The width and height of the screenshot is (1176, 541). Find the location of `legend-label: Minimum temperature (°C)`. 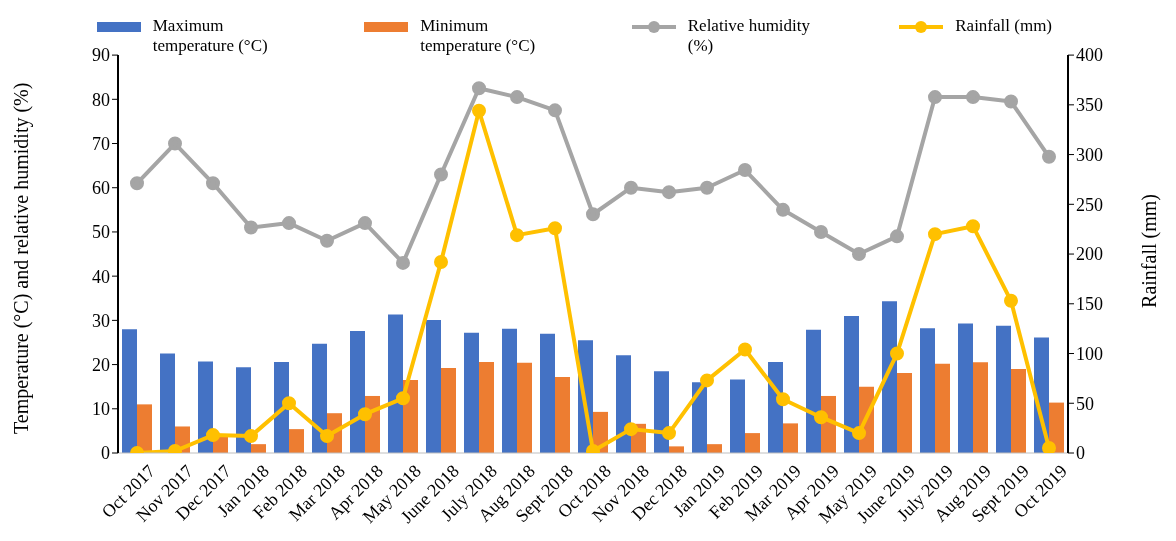

legend-label: Minimum temperature (°C) is located at coordinates (478, 36).